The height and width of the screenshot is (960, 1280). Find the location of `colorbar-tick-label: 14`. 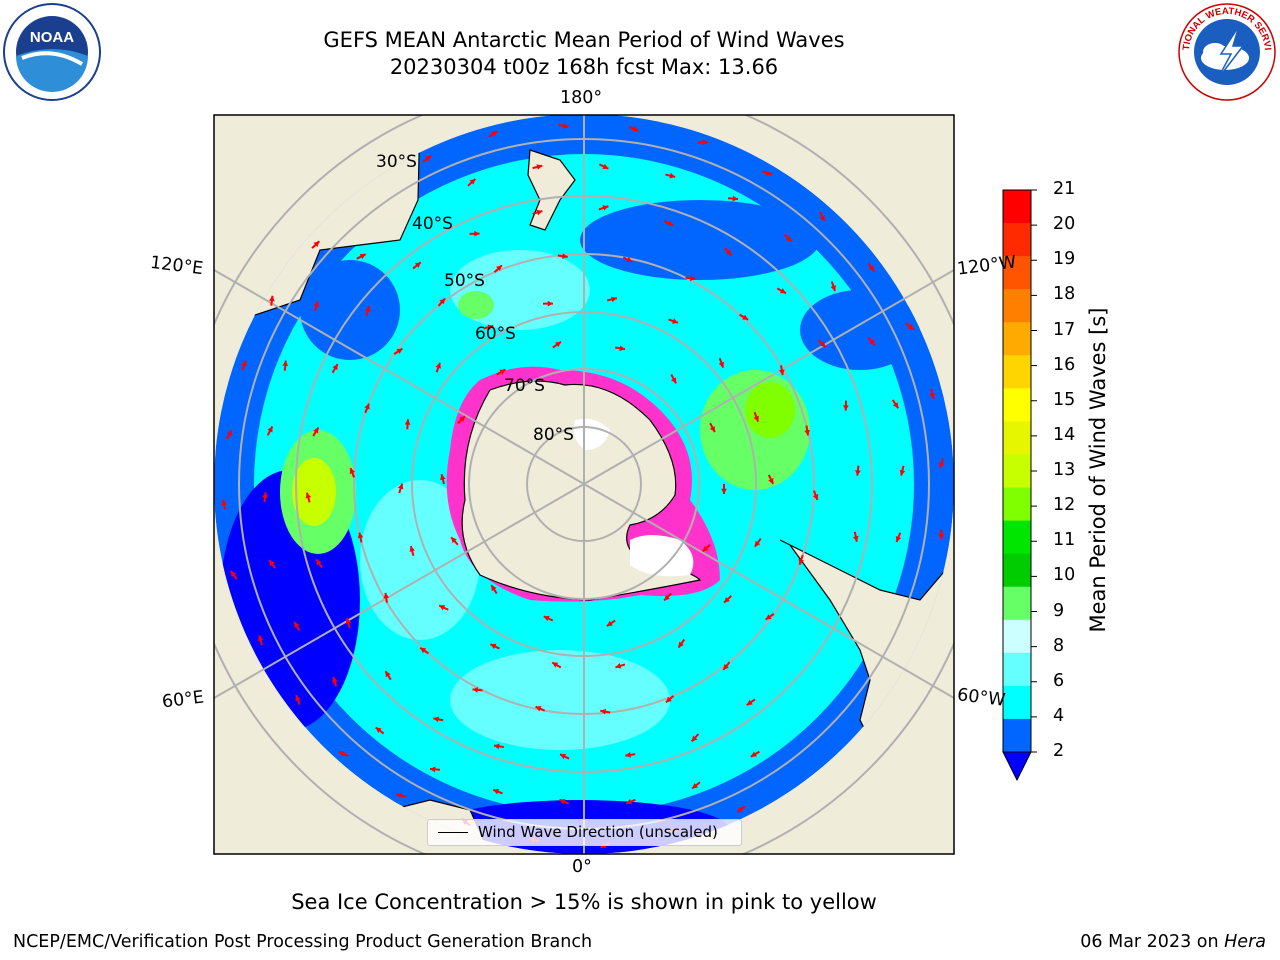

colorbar-tick-label: 14 is located at coordinates (1064, 434).